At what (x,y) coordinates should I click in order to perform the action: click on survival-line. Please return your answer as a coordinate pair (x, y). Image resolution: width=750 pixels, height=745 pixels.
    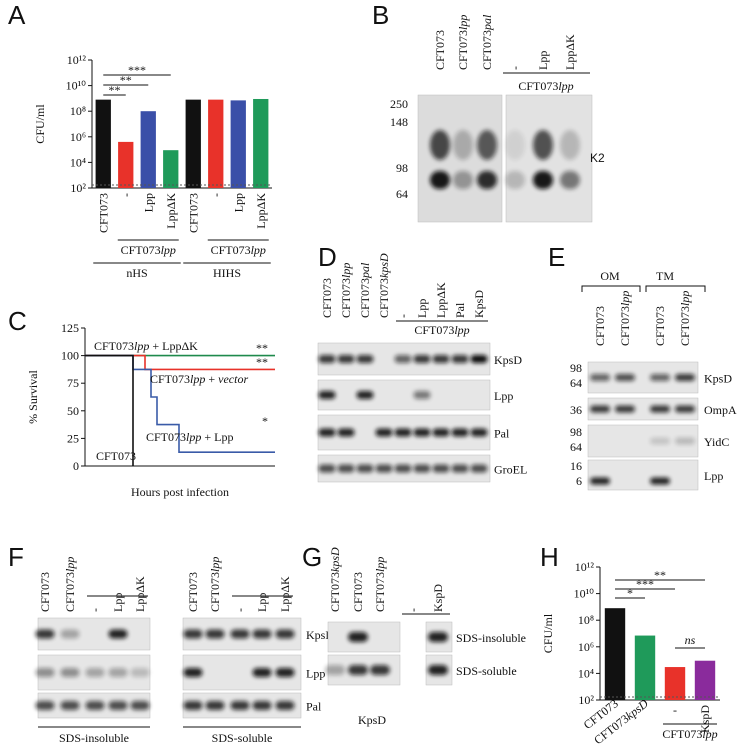
    Looking at the image, I should click on (180, 362).